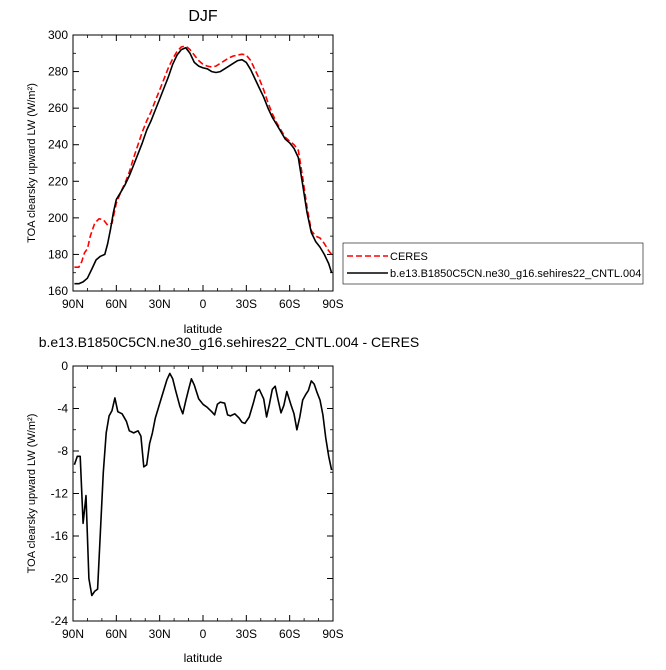  Describe the element at coordinates (203, 658) in the screenshot. I see `bottom-x-axis-label: latitude` at that location.